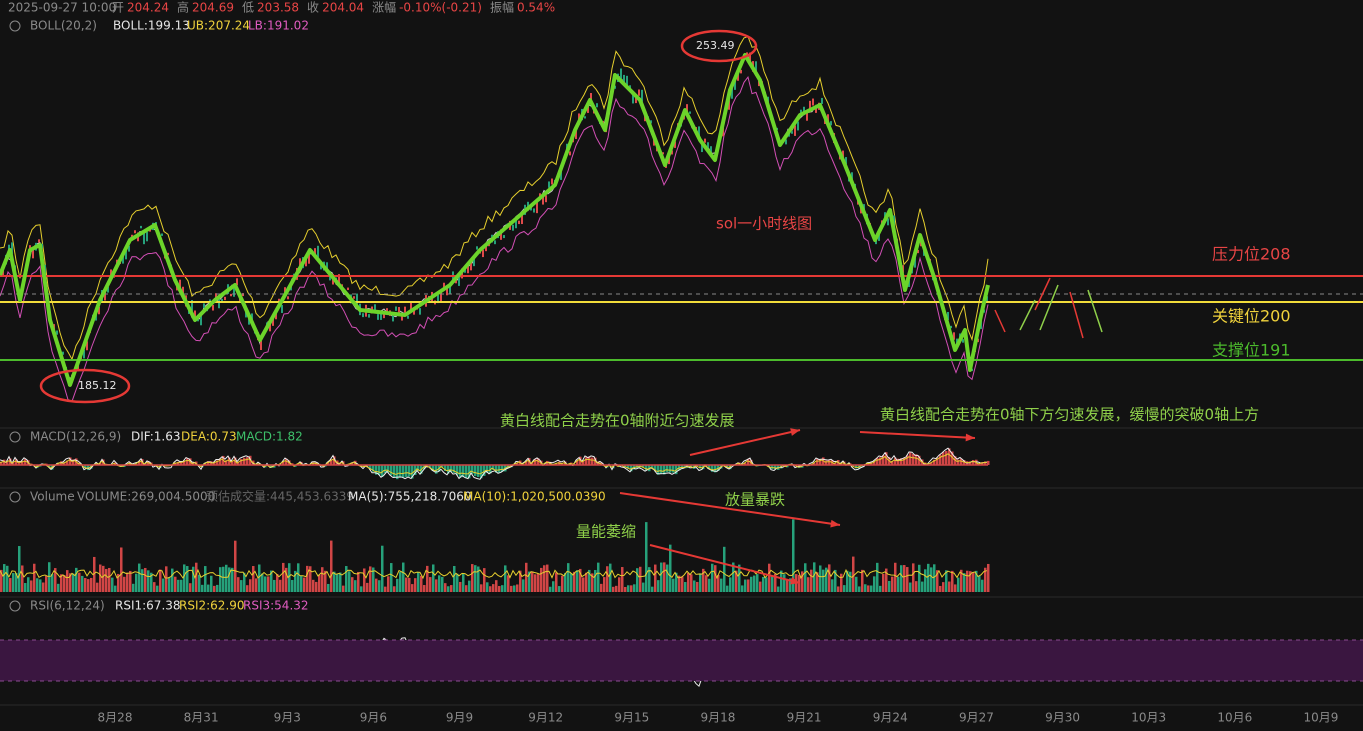 Image resolution: width=1363 pixels, height=731 pixels. I want to click on header-label: 振幅, so click(502, 7).